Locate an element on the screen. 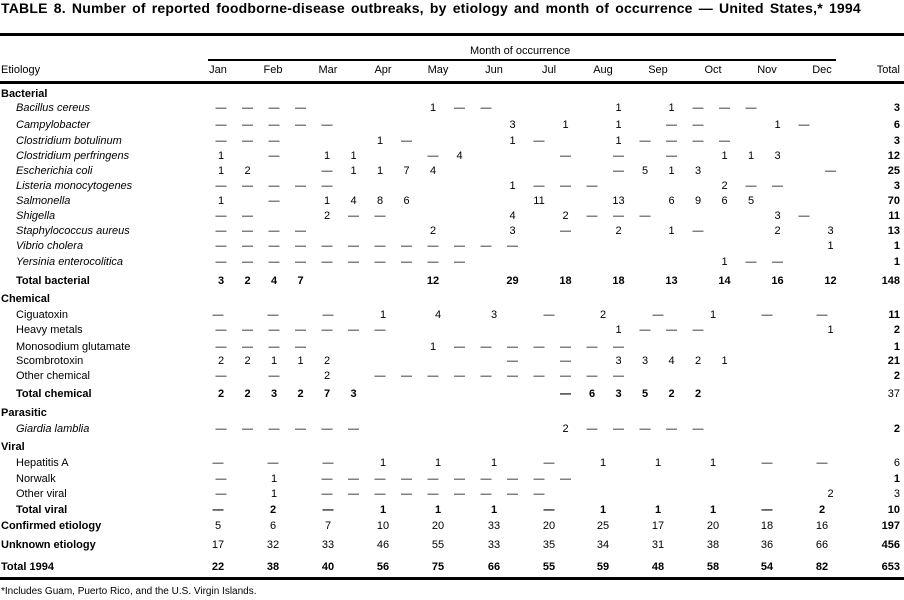  value-cell: 66 is located at coordinates (494, 567).